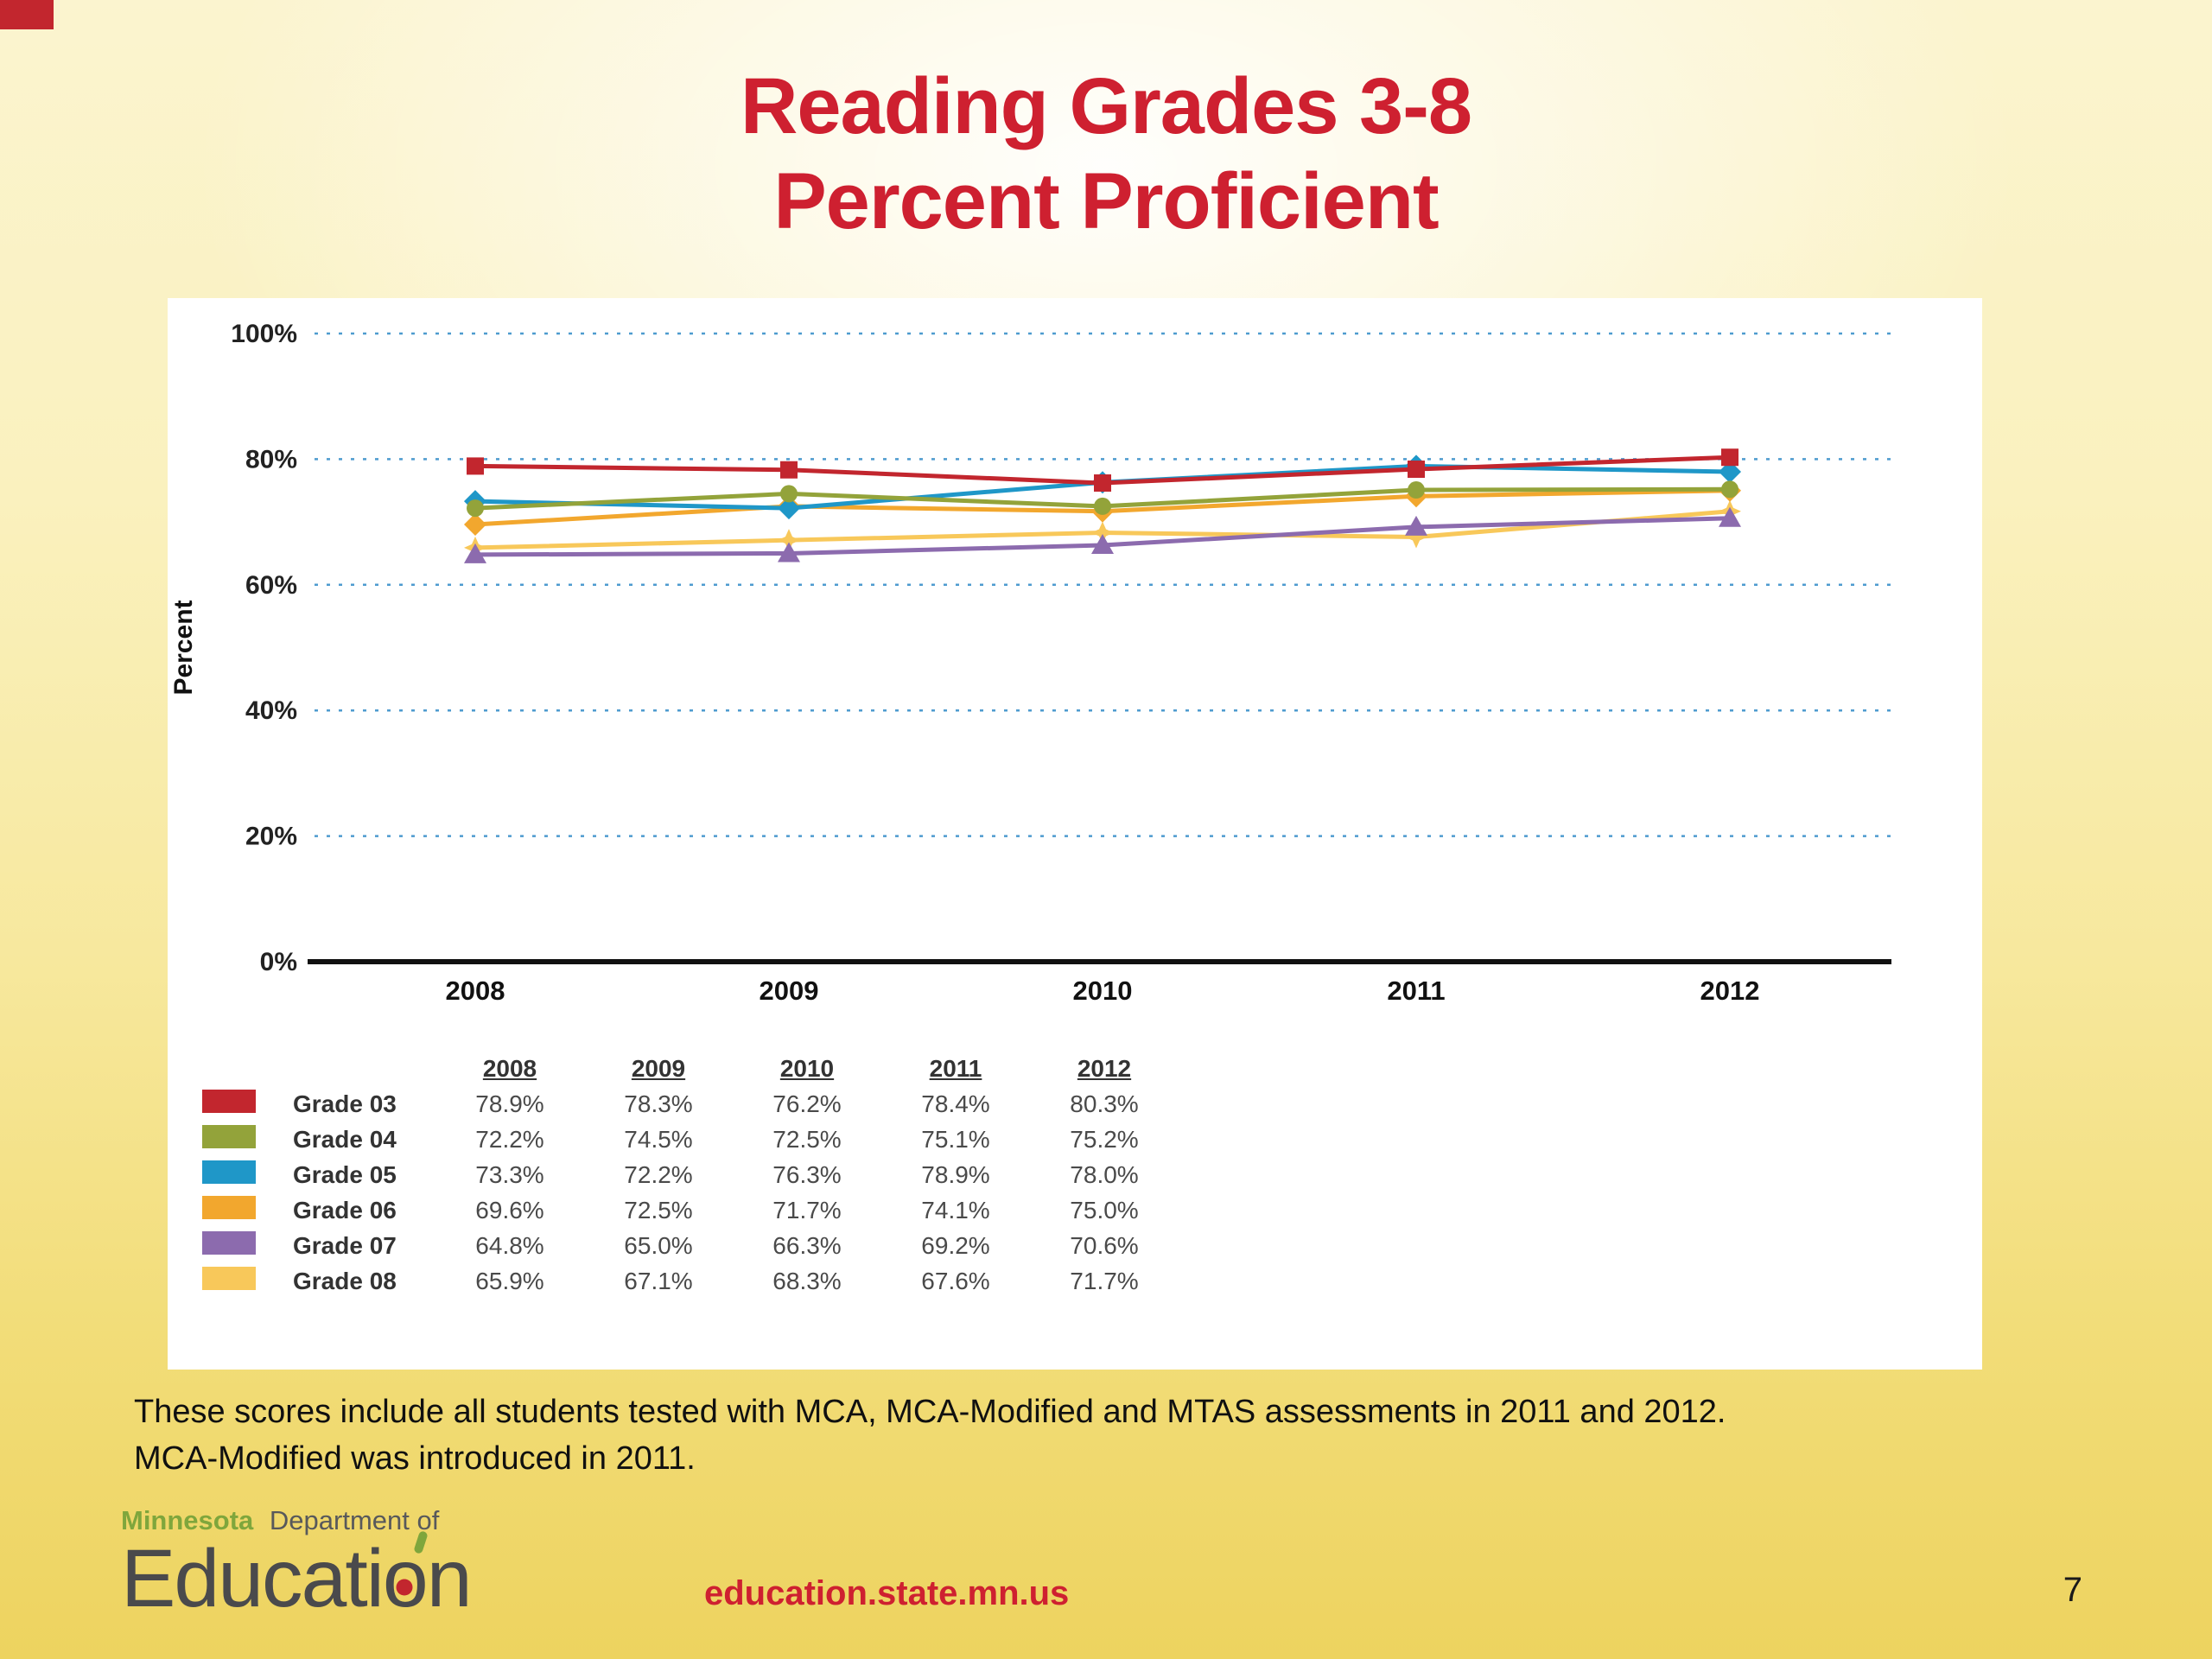 This screenshot has width=2212, height=1659. What do you see at coordinates (1104, 1139) in the screenshot?
I see `legend-value: 75.2%` at bounding box center [1104, 1139].